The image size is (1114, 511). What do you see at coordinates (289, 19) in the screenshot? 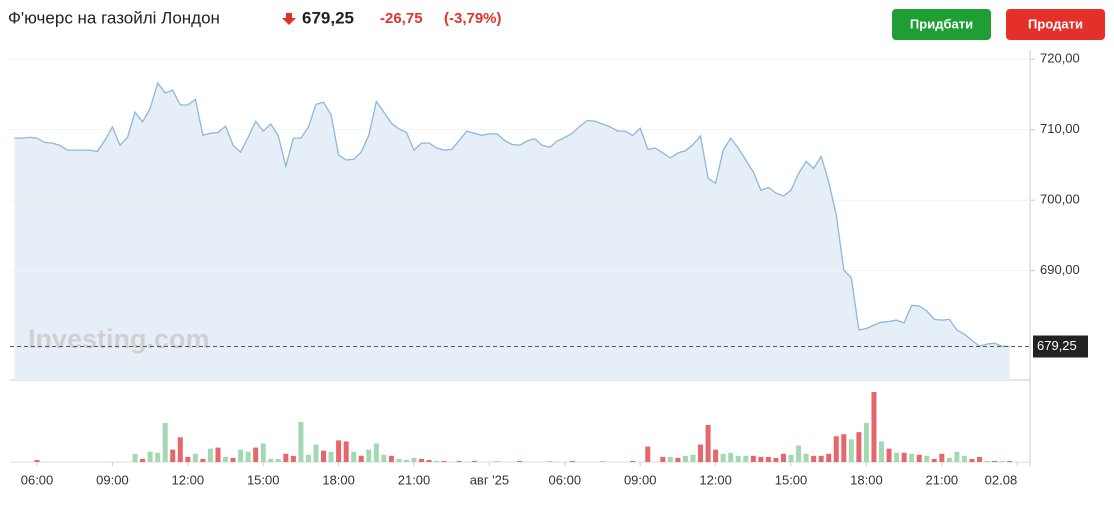
I see `down-arrow` at bounding box center [289, 19].